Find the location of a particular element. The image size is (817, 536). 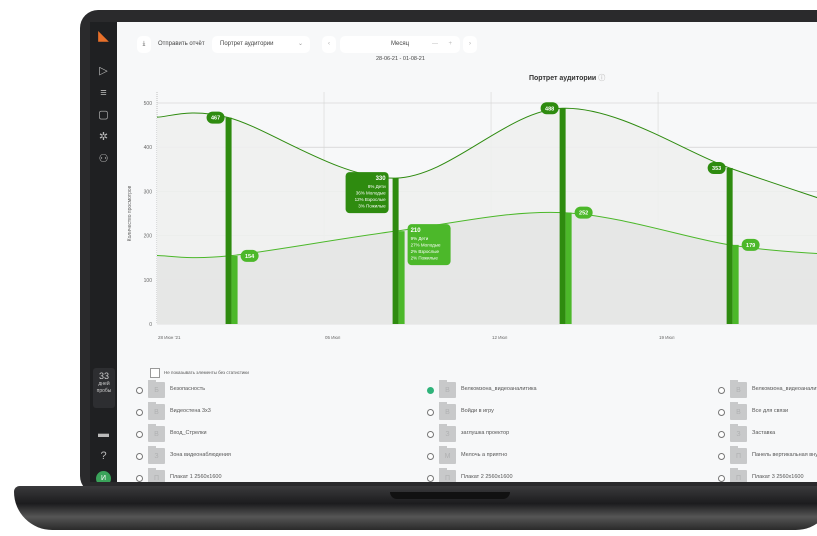

list-item: В Все для связи is located at coordinates (767, 412).